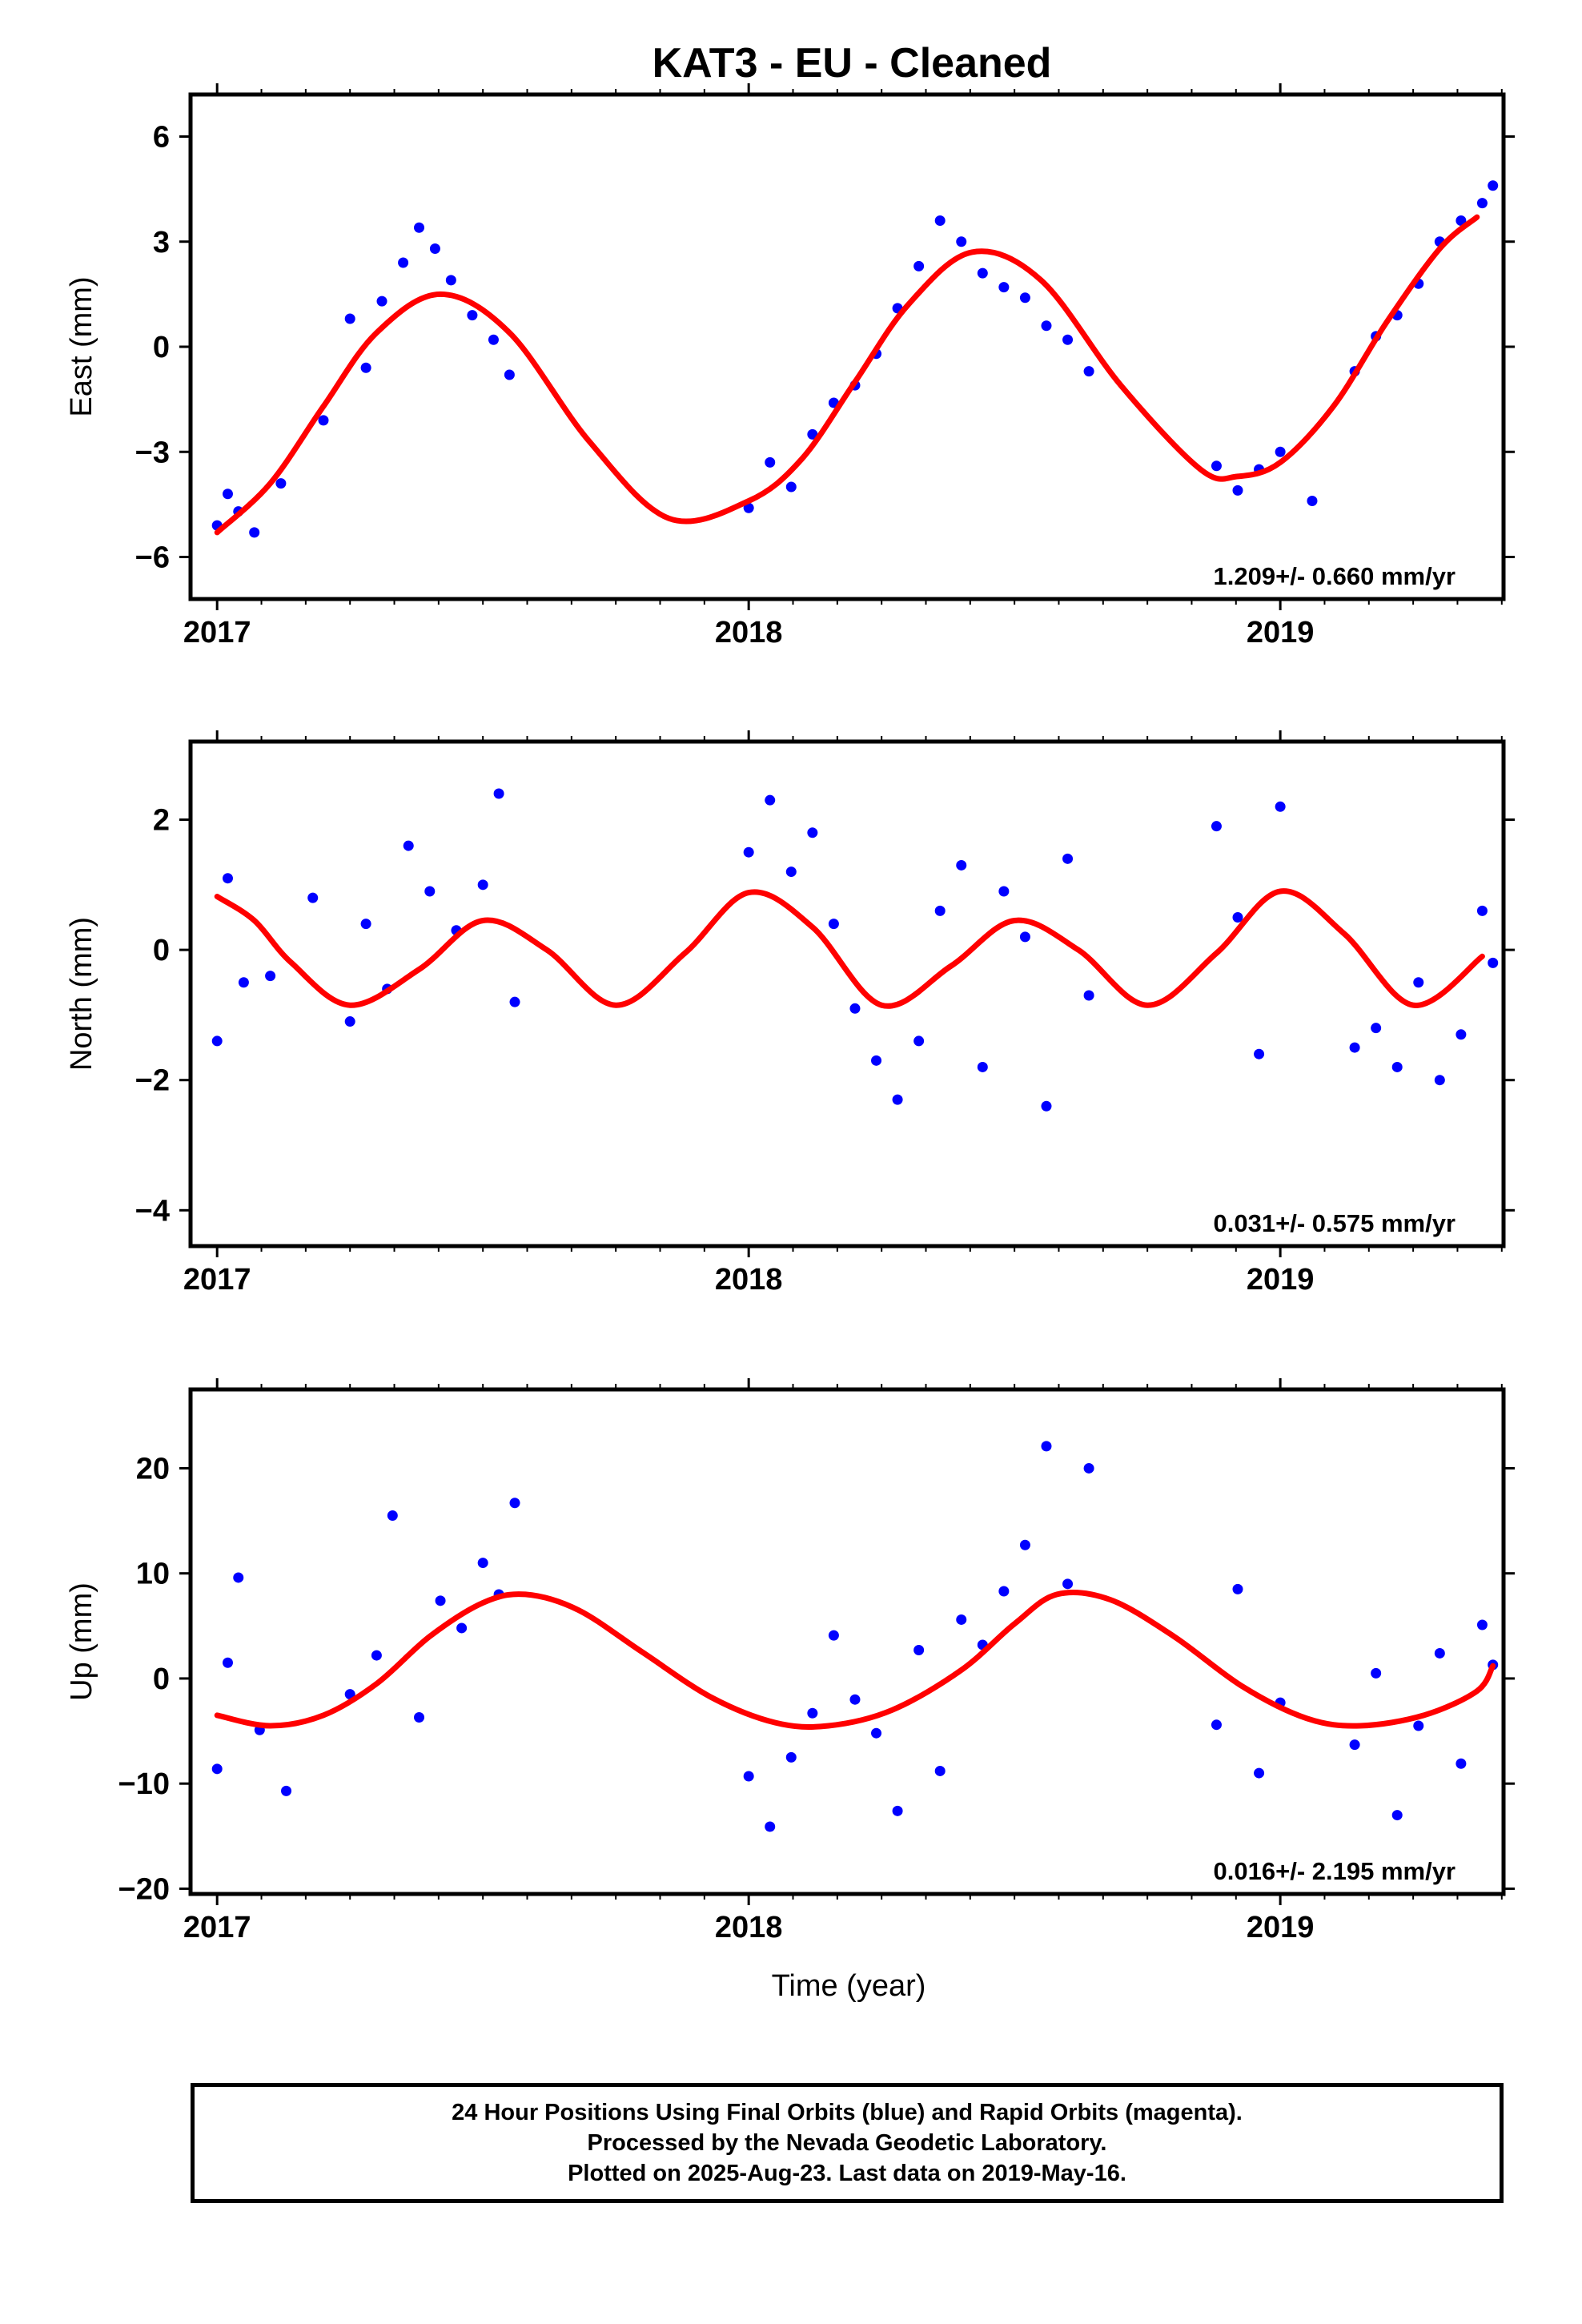 Image resolution: width=1582 pixels, height=2324 pixels. I want to click on x-axis-label: Time (year), so click(849, 1986).